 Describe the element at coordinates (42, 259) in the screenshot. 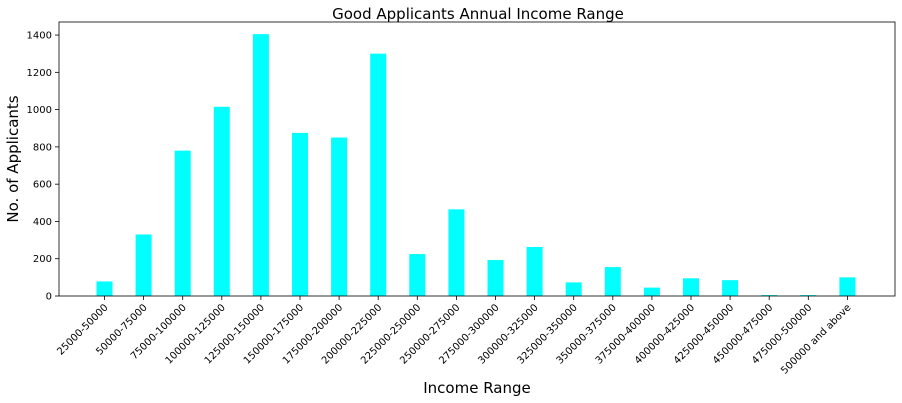

I see `y-tick-label: 200` at that location.